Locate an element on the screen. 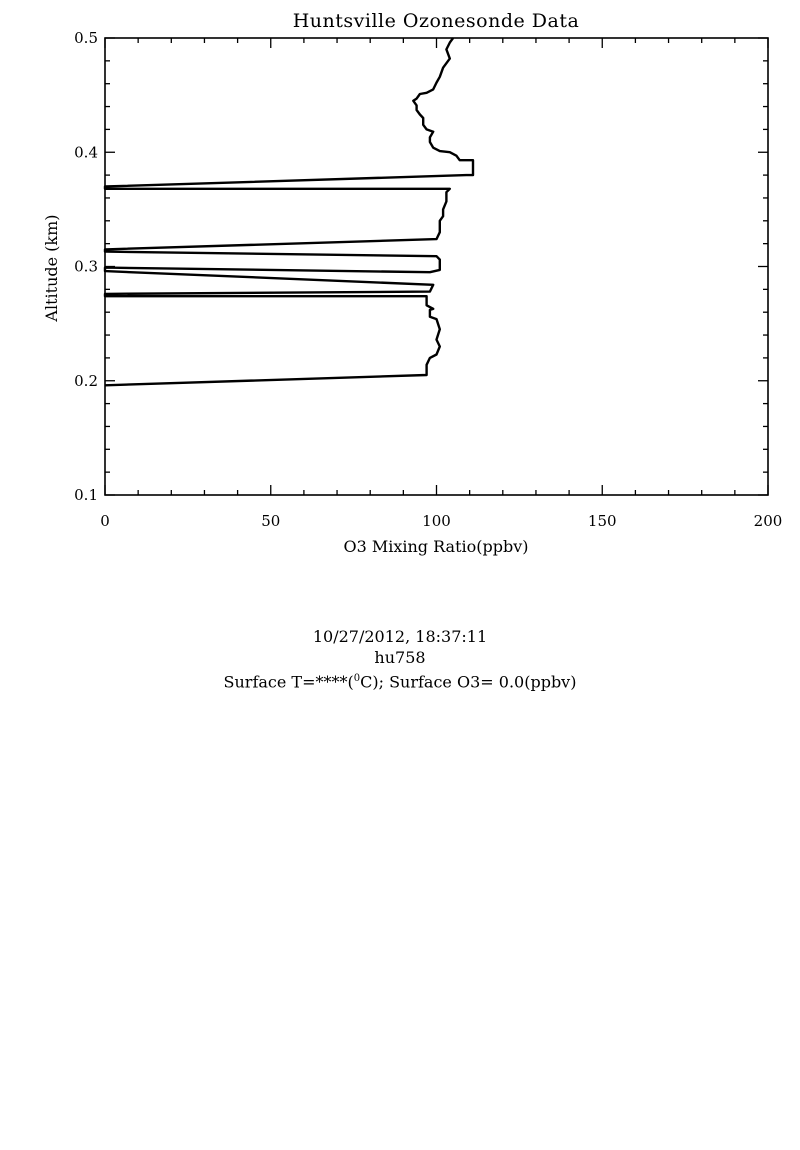 Image resolution: width=800 pixels, height=1150 pixels. y-tick-label: 0.2 is located at coordinates (86, 381).